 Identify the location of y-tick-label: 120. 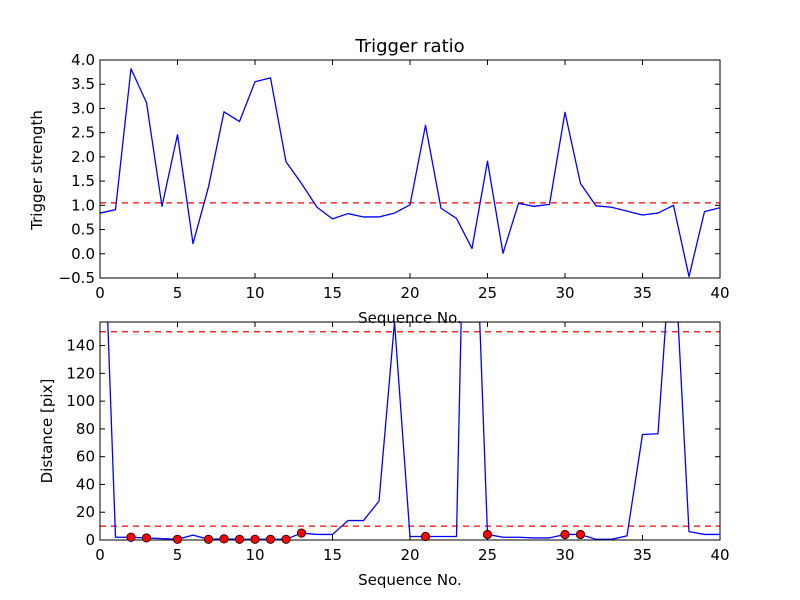
(80, 373).